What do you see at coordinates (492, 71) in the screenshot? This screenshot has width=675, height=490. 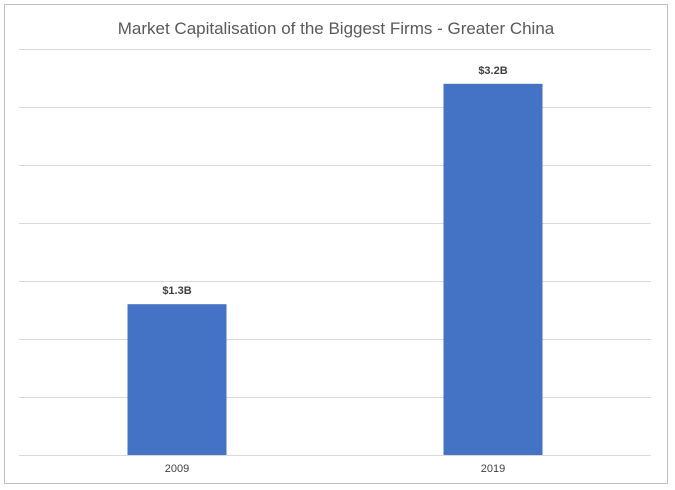 I see `data-label-2019: $3.2B` at bounding box center [492, 71].